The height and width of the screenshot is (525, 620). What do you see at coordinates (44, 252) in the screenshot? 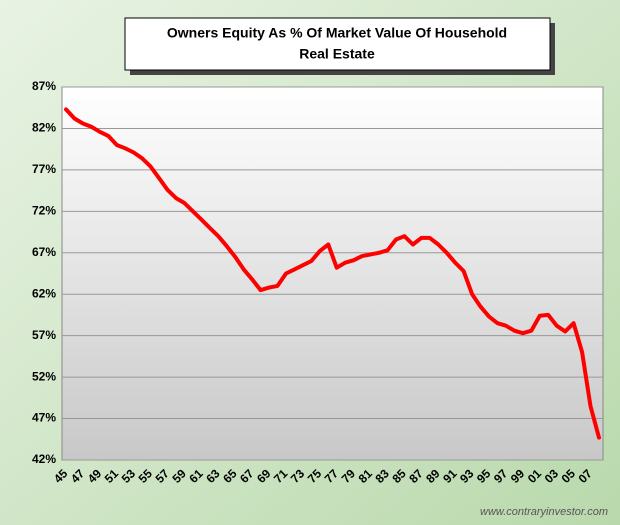
I see `y-tick-label: 67%` at bounding box center [44, 252].